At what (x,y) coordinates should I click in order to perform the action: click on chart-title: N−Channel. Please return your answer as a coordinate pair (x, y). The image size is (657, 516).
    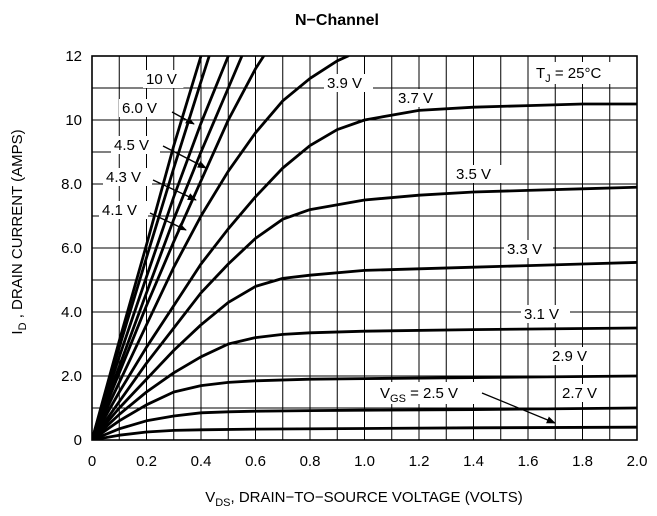
    Looking at the image, I should click on (337, 20).